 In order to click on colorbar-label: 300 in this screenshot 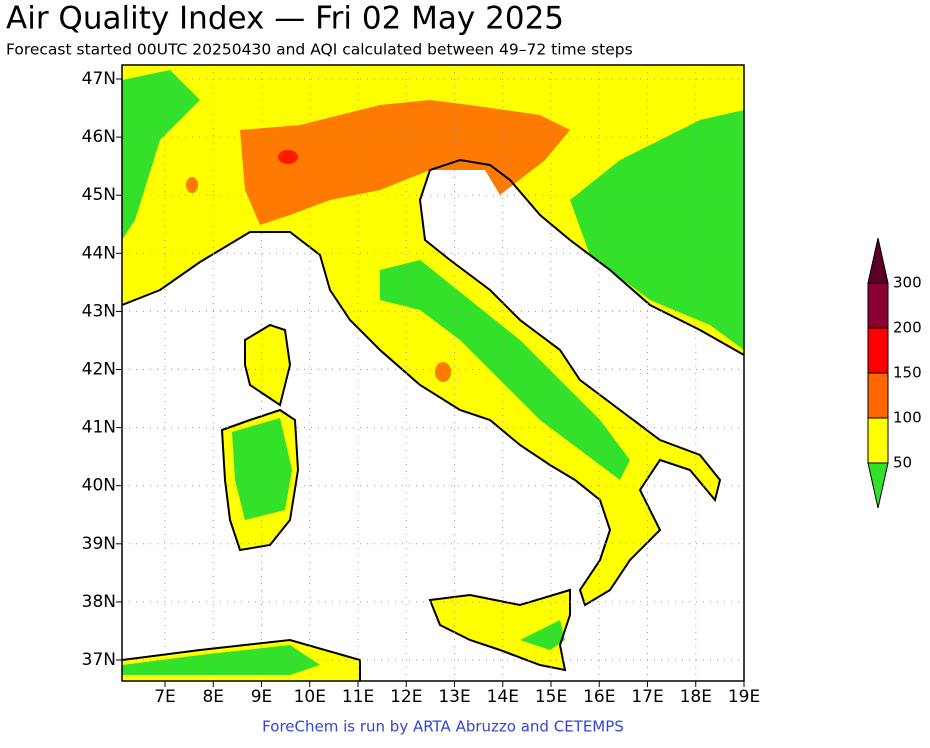, I will do `click(907, 283)`.